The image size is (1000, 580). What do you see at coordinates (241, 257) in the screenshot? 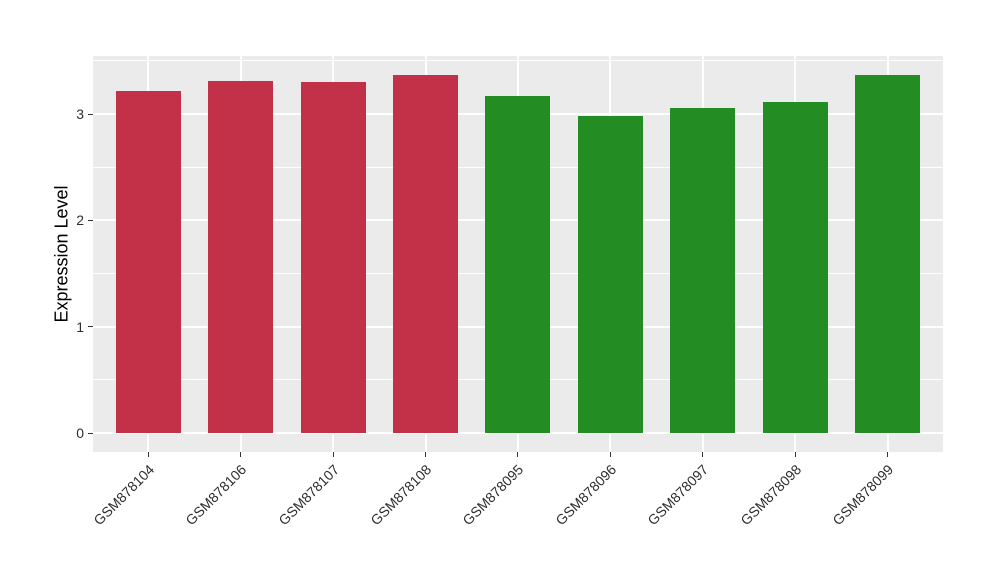
I see `bar-GSM878106` at bounding box center [241, 257].